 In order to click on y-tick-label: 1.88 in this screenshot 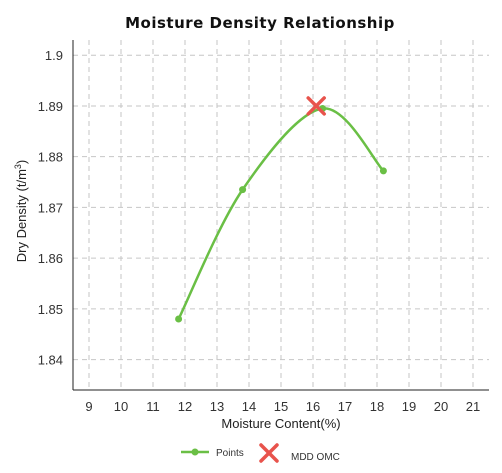, I will do `click(50, 157)`.